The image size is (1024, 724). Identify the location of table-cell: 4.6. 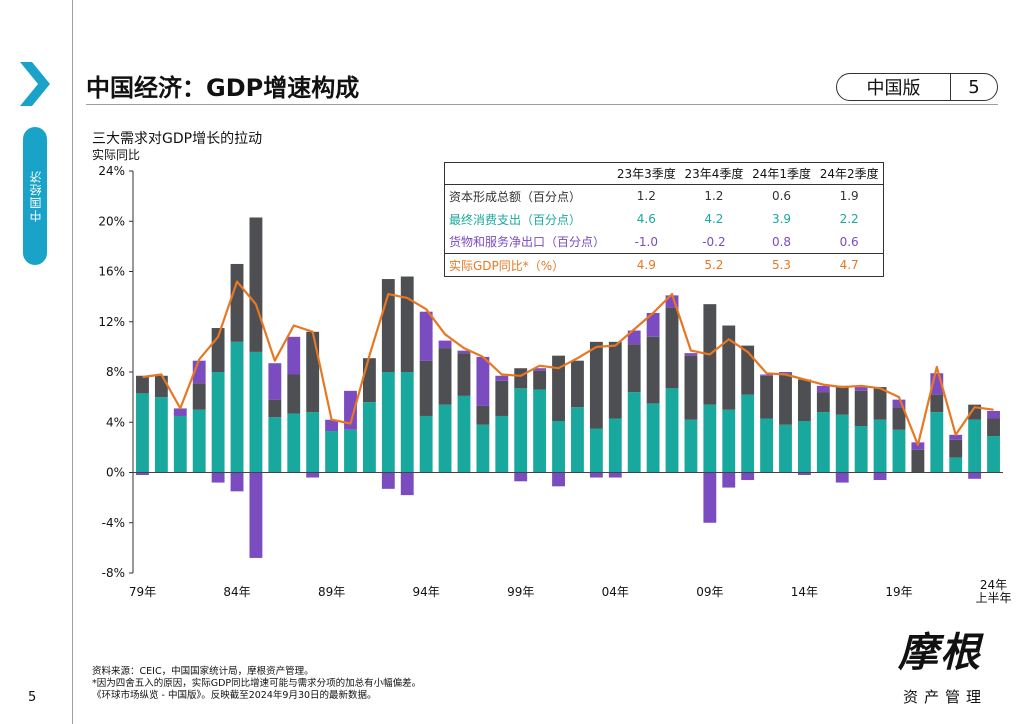
(646, 219).